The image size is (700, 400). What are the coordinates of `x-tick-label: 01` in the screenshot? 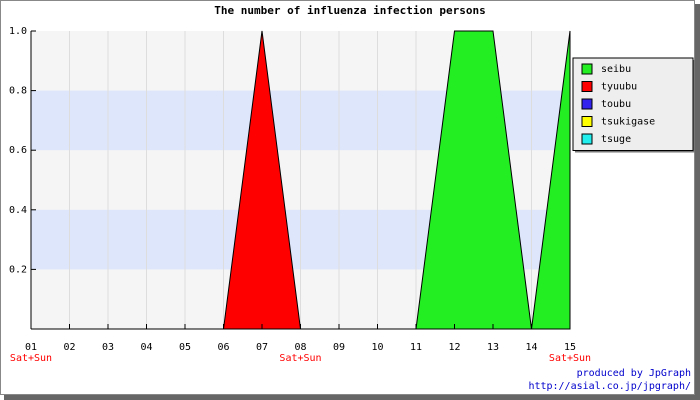 It's located at (31, 347).